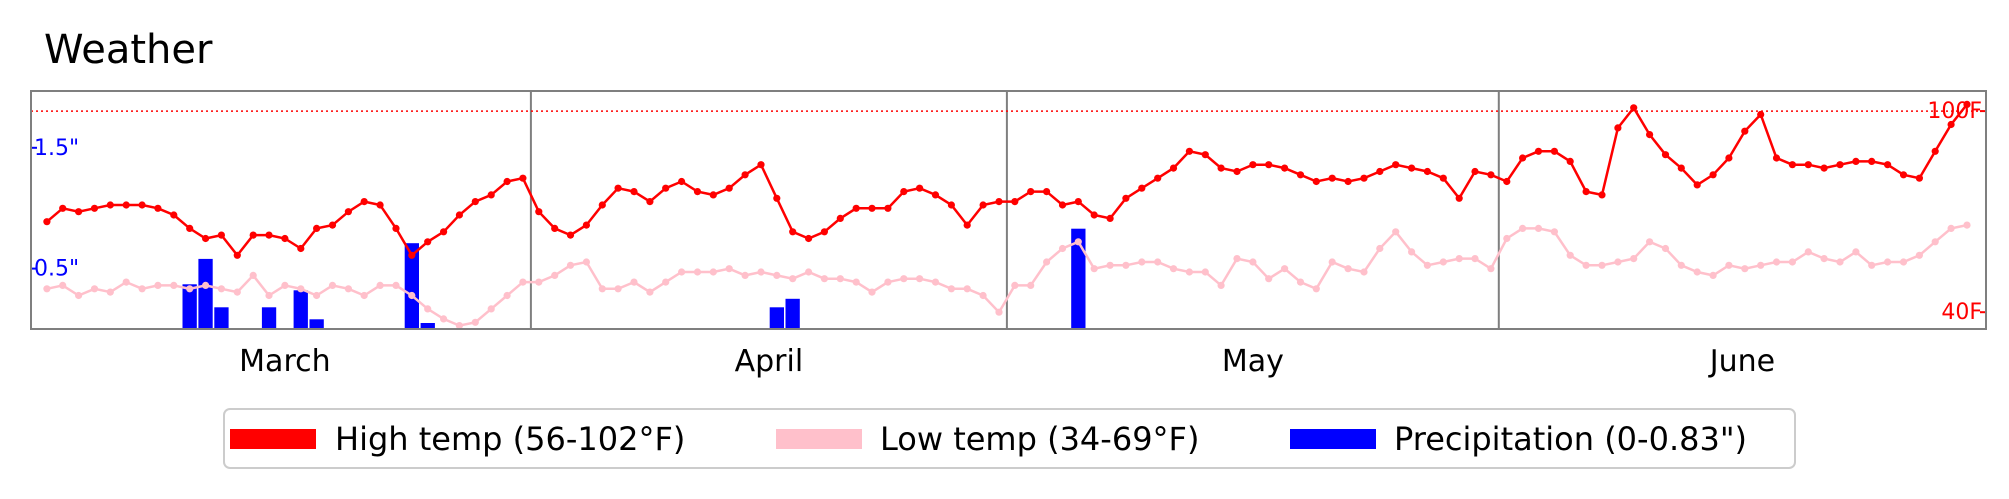  I want to click on temp-tick-label: 100F, so click(1954, 111).